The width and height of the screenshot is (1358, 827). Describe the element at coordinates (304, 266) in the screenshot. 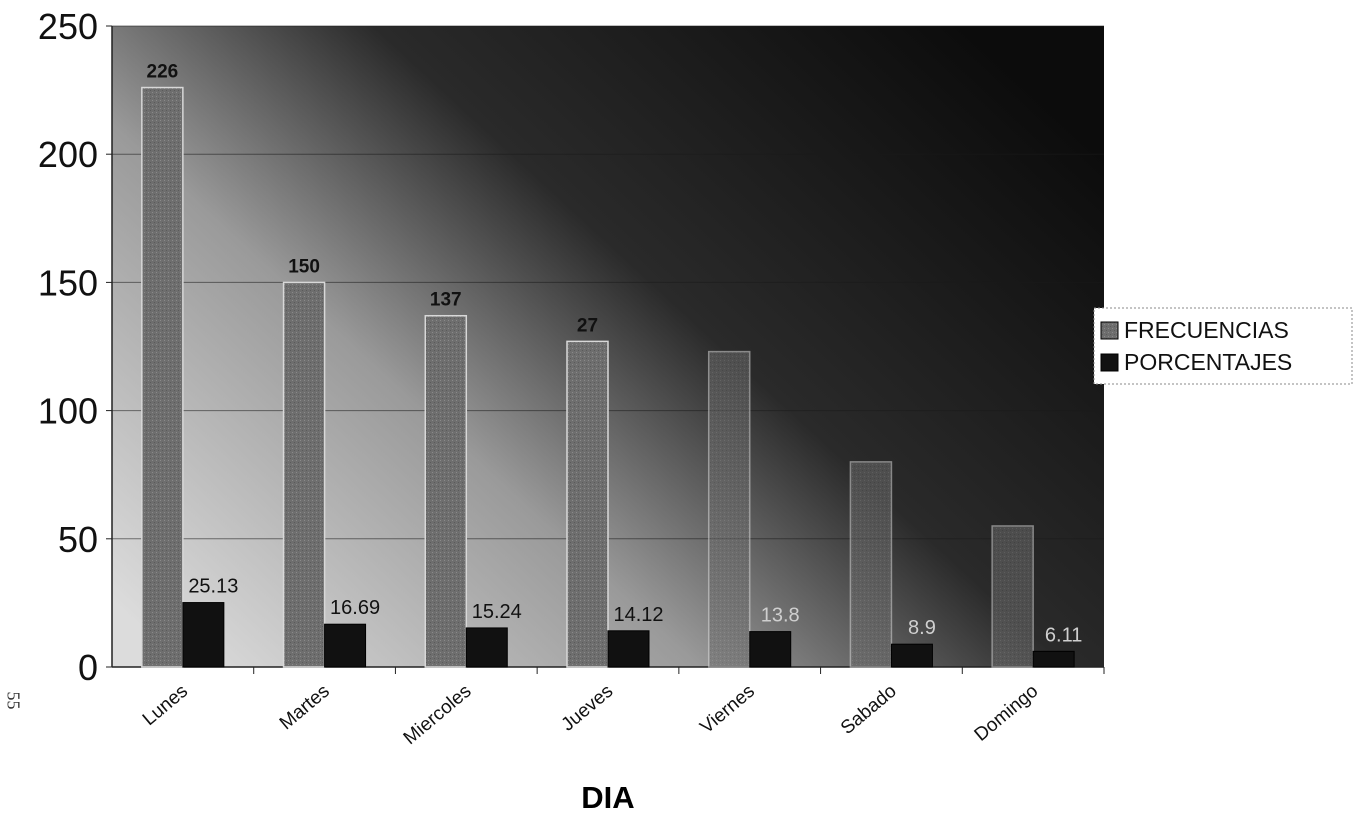

I see `data-label: 150` at that location.